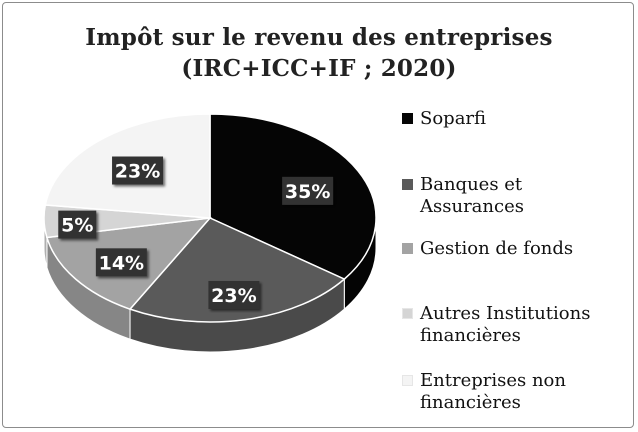  I want to click on data-label: 5%, so click(77, 224).